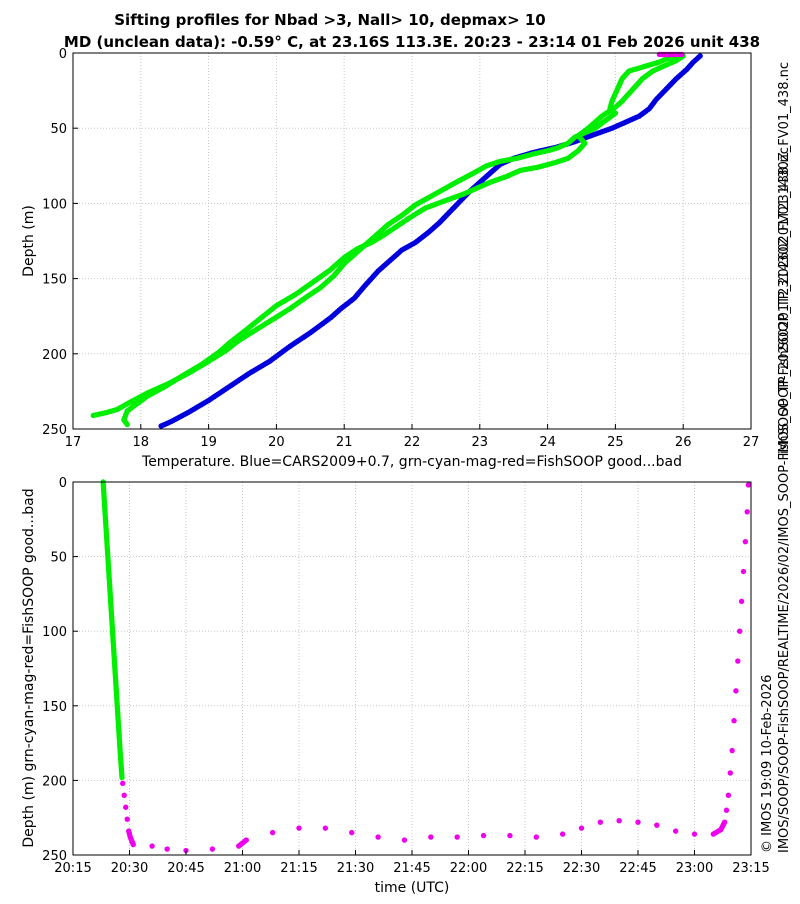 The width and height of the screenshot is (800, 904). What do you see at coordinates (750, 868) in the screenshot?
I see `time-plot-x-tick-label: 23:15` at bounding box center [750, 868].